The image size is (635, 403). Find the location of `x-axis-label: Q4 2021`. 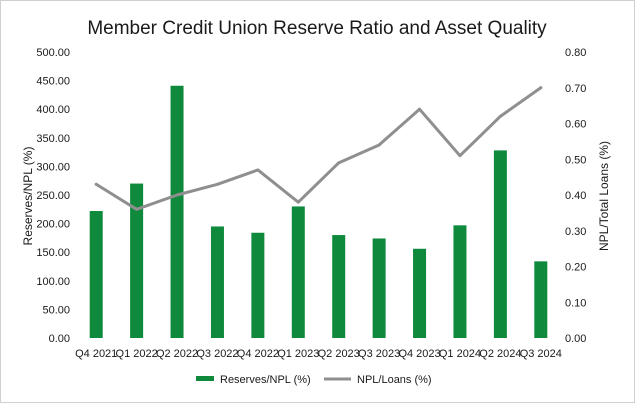

x-axis-label: Q4 2021 is located at coordinates (96, 354).